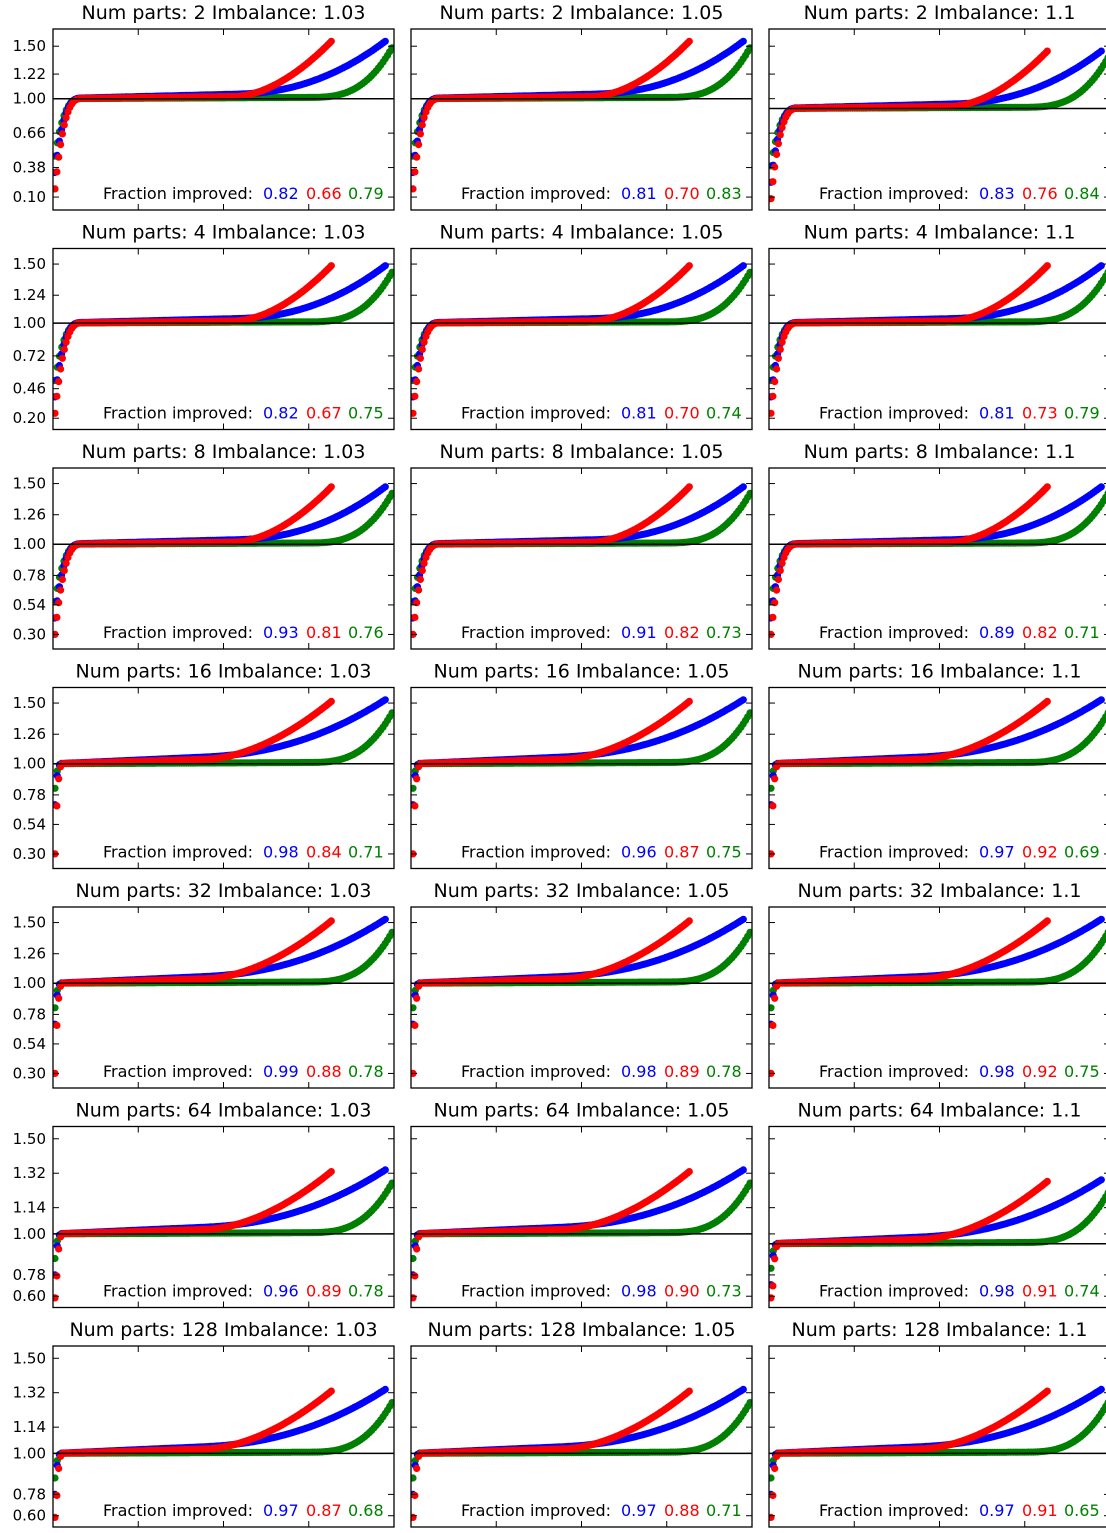  I want to click on panel-title: Num parts: 2 Imbalance: 1.05, so click(582, 13).